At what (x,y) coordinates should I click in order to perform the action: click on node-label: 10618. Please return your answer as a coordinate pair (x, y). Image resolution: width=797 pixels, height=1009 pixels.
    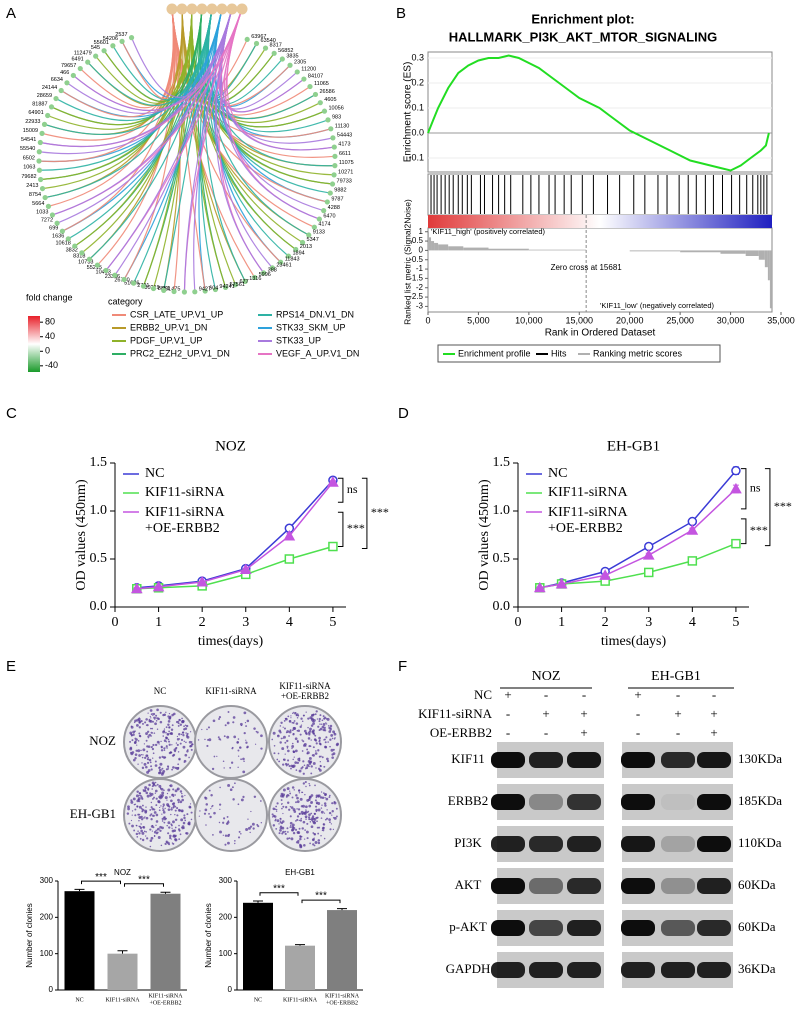
    Looking at the image, I should click on (62, 244).